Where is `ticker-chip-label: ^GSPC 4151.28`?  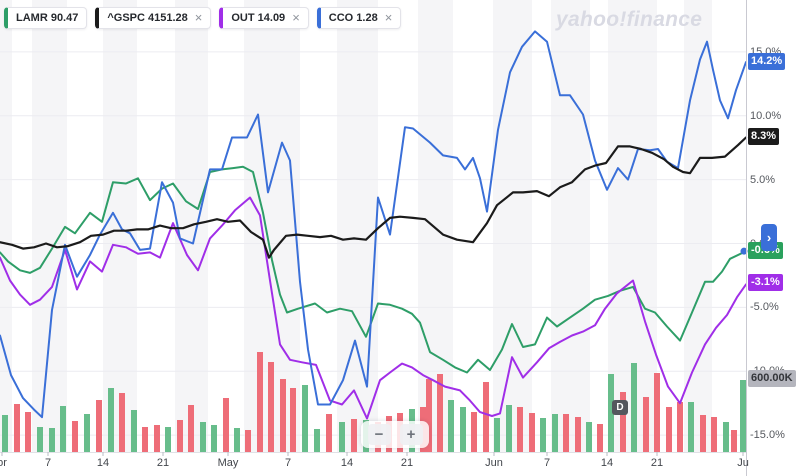 ticker-chip-label: ^GSPC 4151.28 is located at coordinates (147, 18).